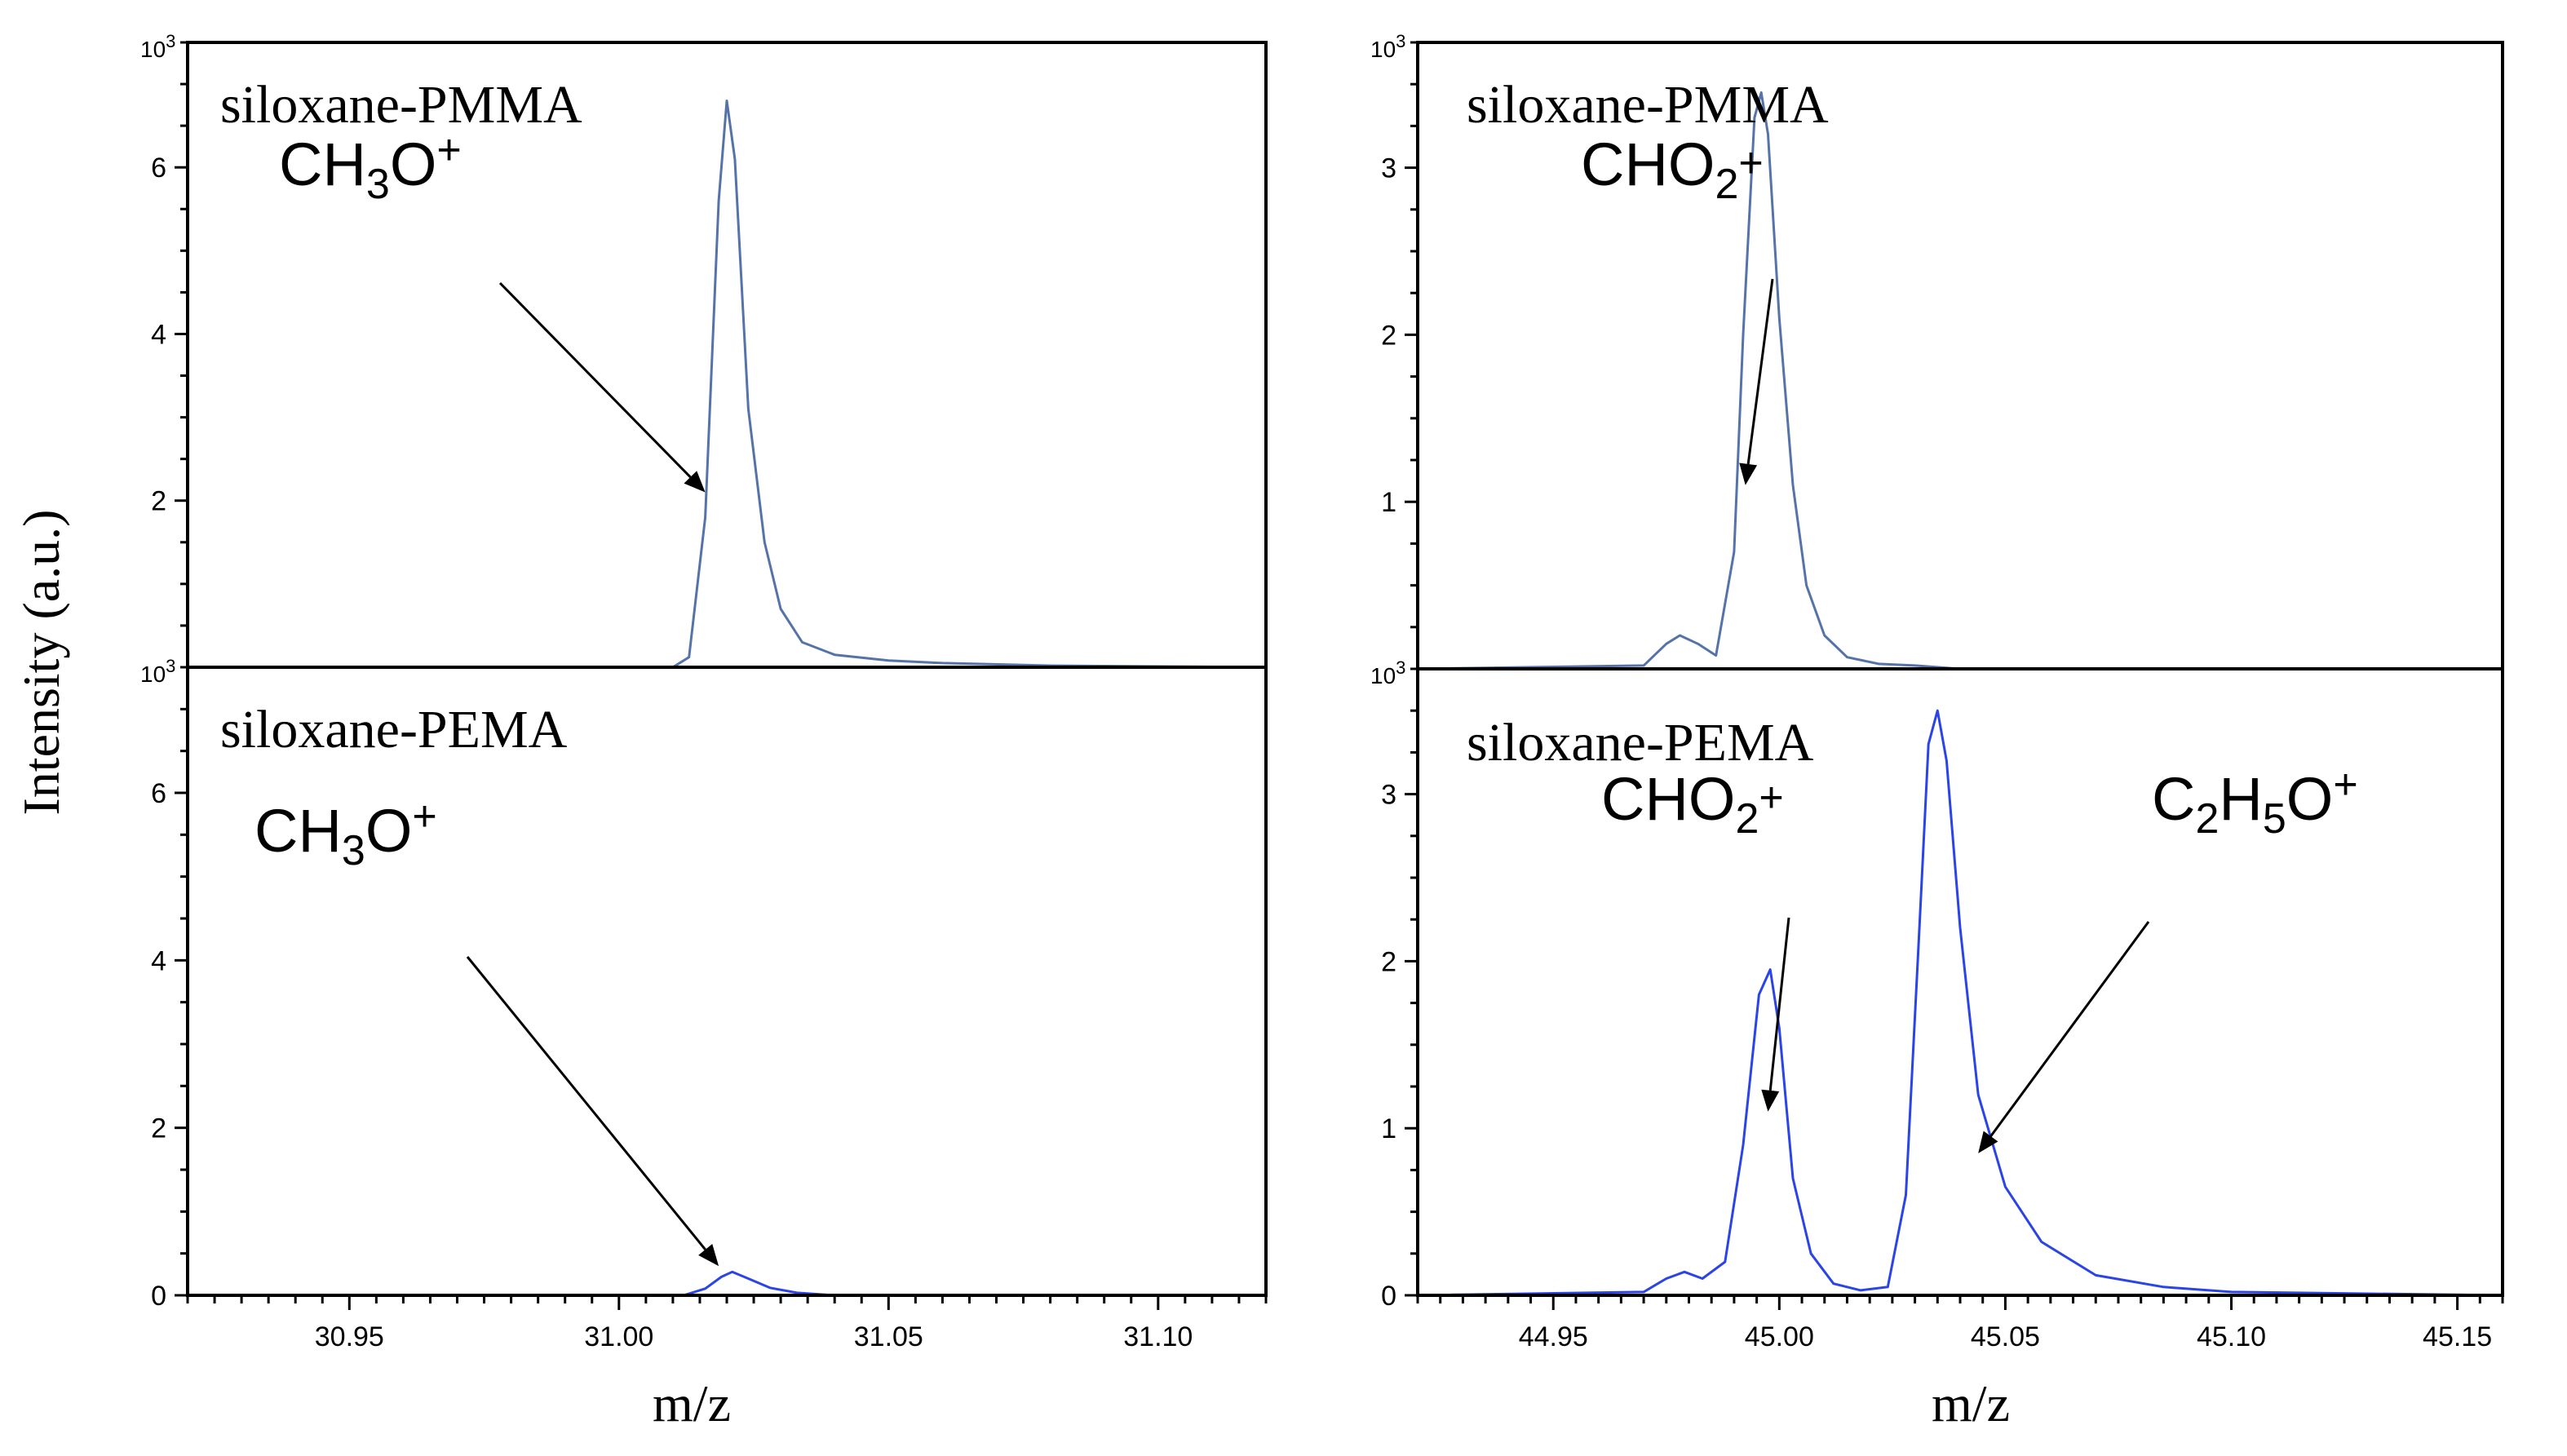  What do you see at coordinates (1158, 1336) in the screenshot?
I see `x-tick-label: 31.10` at bounding box center [1158, 1336].